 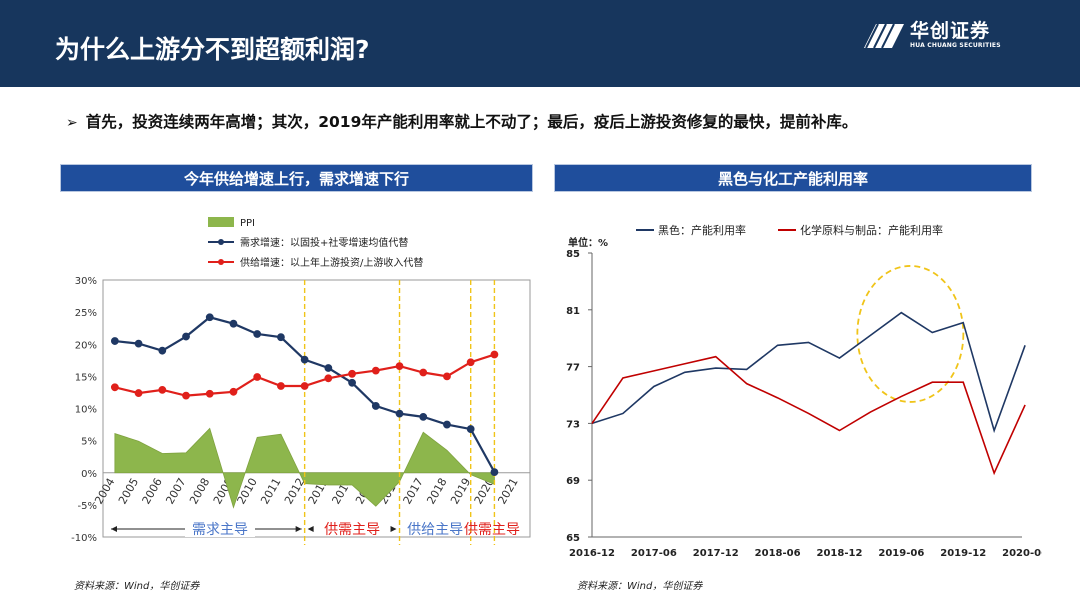 I want to click on x-tick-label: 2016-12, so click(x=592, y=553).